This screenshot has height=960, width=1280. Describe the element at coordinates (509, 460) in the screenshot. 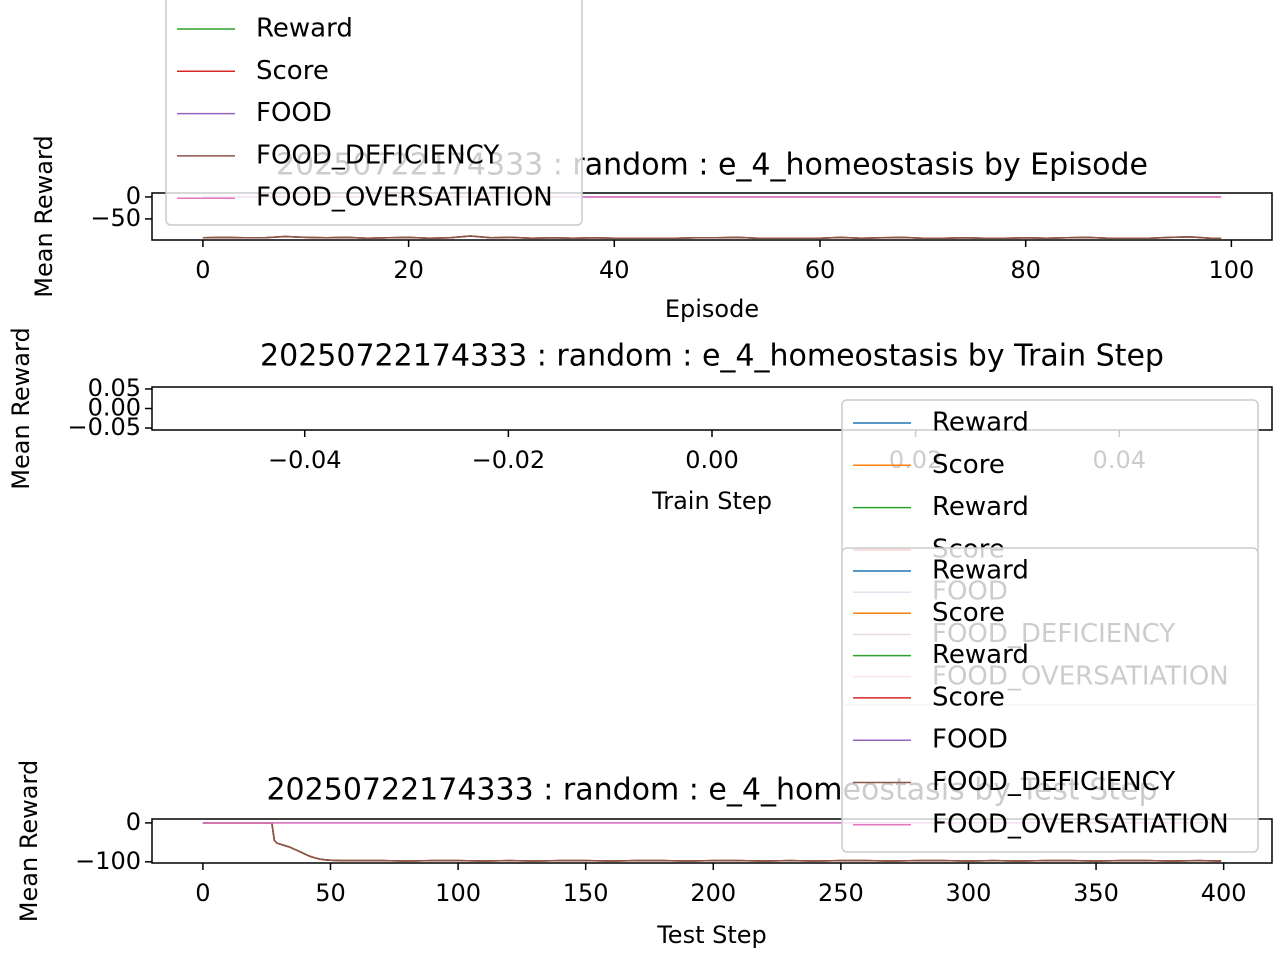

I see `x-tick-label: −0.02` at that location.